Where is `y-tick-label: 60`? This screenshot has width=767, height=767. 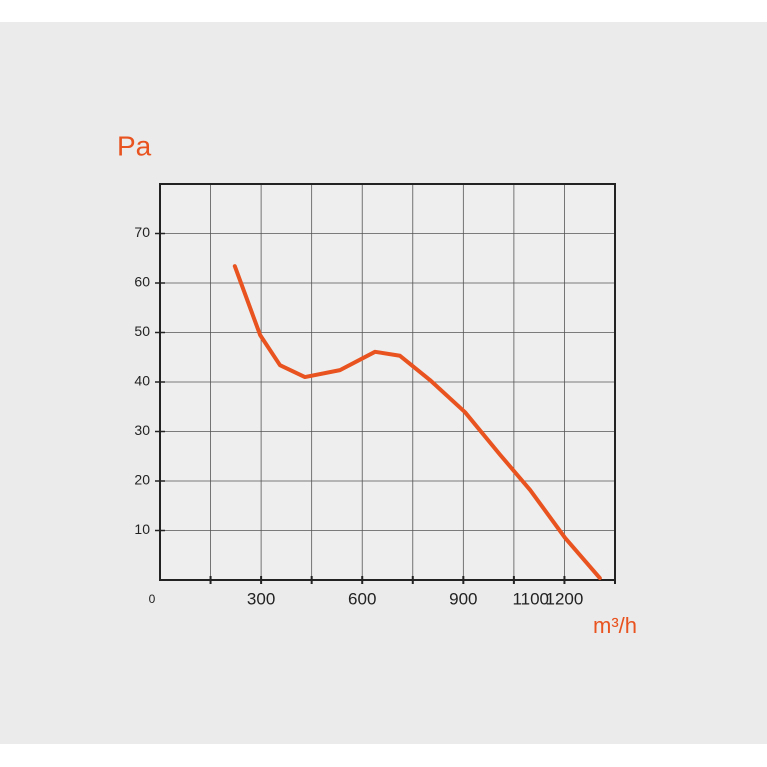 y-tick-label: 60 is located at coordinates (142, 282).